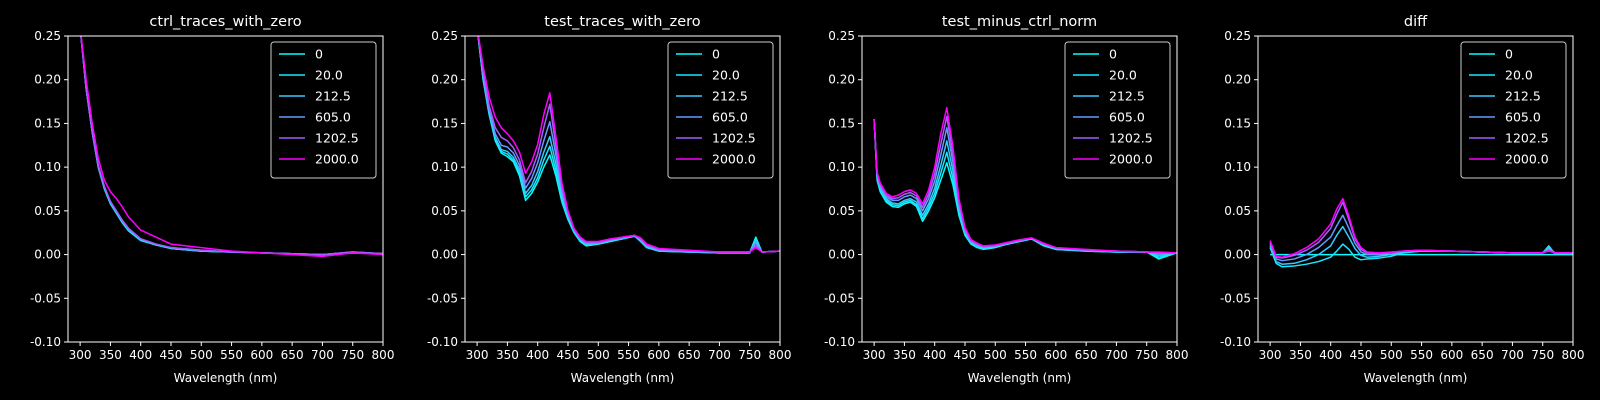 This screenshot has height=400, width=1600. I want to click on legend-box, so click(323, 110).